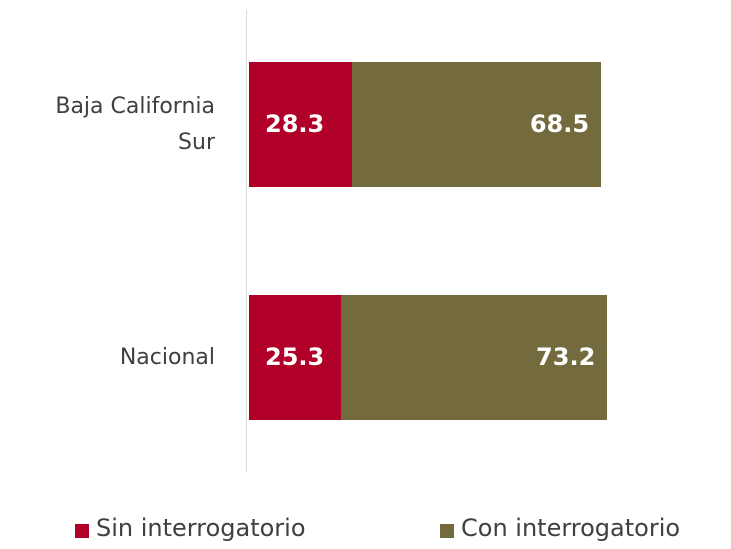 The height and width of the screenshot is (549, 731). I want to click on value-label: 28.3, so click(295, 123).